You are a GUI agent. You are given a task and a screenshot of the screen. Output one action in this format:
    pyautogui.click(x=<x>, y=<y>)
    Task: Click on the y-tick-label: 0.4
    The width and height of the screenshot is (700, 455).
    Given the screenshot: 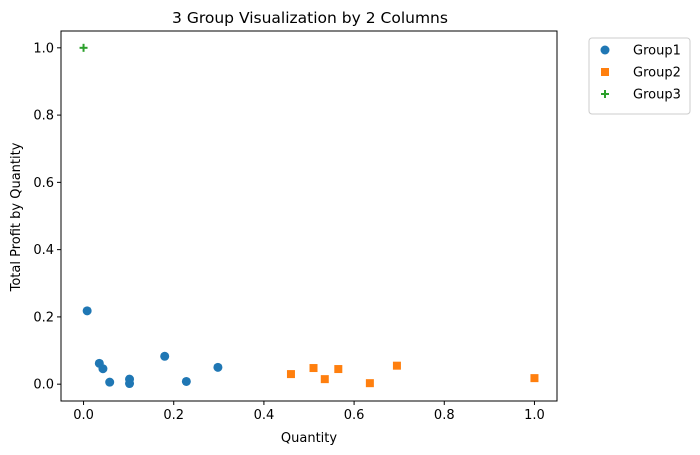 What is the action you would take?
    pyautogui.click(x=43, y=250)
    